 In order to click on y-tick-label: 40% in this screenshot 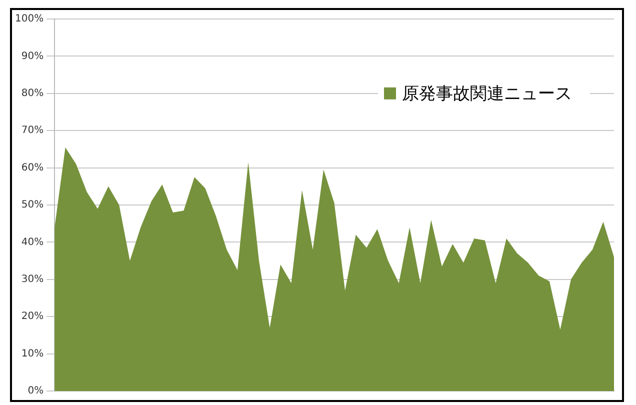, I will do `click(32, 242)`.